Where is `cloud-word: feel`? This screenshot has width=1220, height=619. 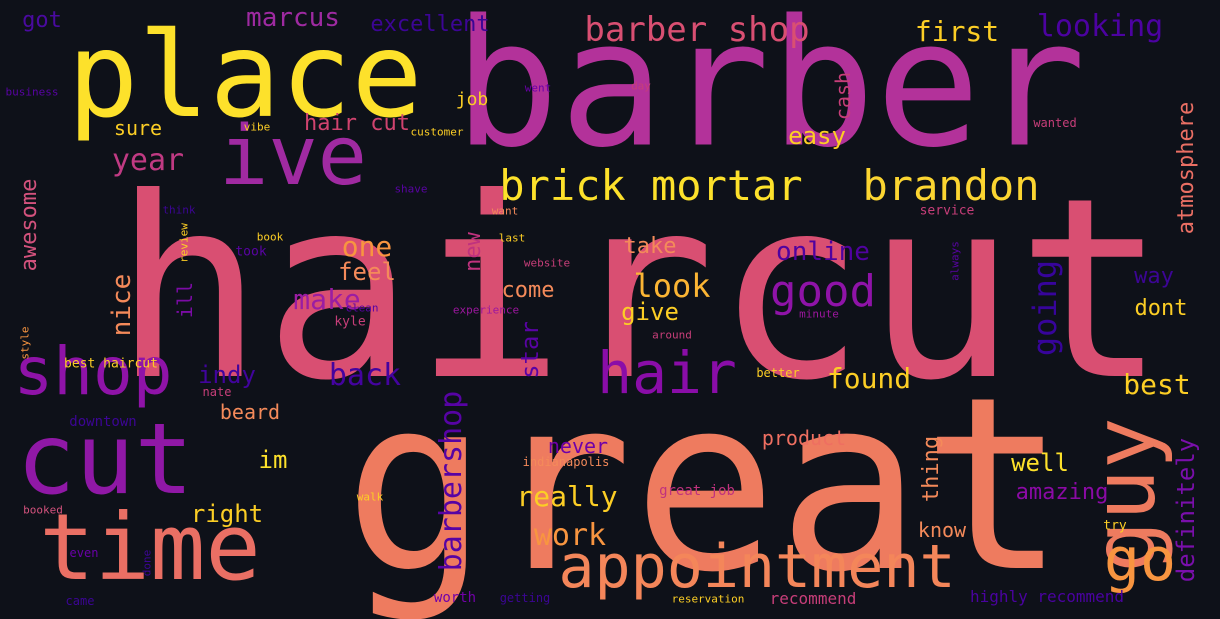
cloud-word: feel is located at coordinates (367, 272).